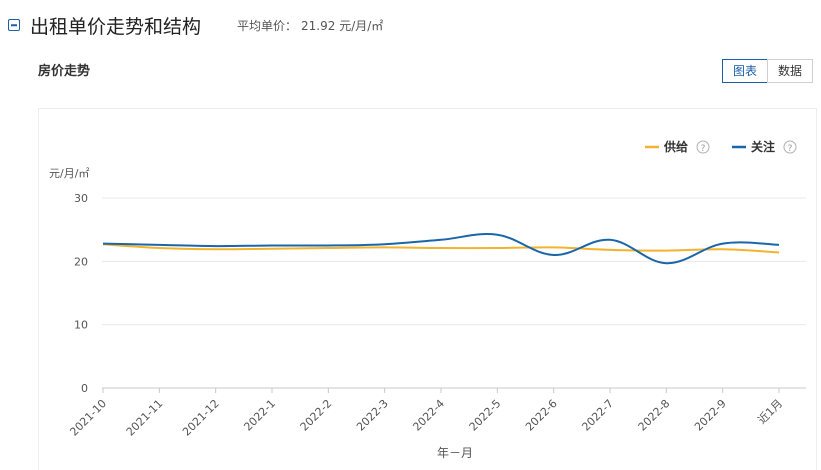 Image resolution: width=821 pixels, height=470 pixels. What do you see at coordinates (675, 146) in the screenshot?
I see `legend-label: 供给` at bounding box center [675, 146].